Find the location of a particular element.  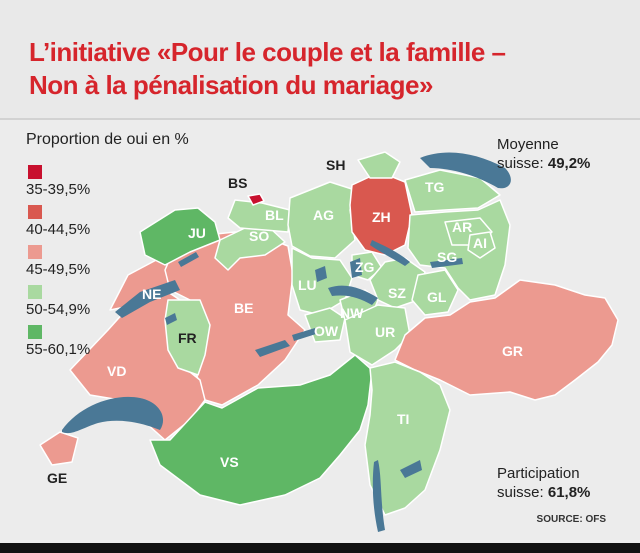

moyenne-label: Moyenne is located at coordinates (528, 144).